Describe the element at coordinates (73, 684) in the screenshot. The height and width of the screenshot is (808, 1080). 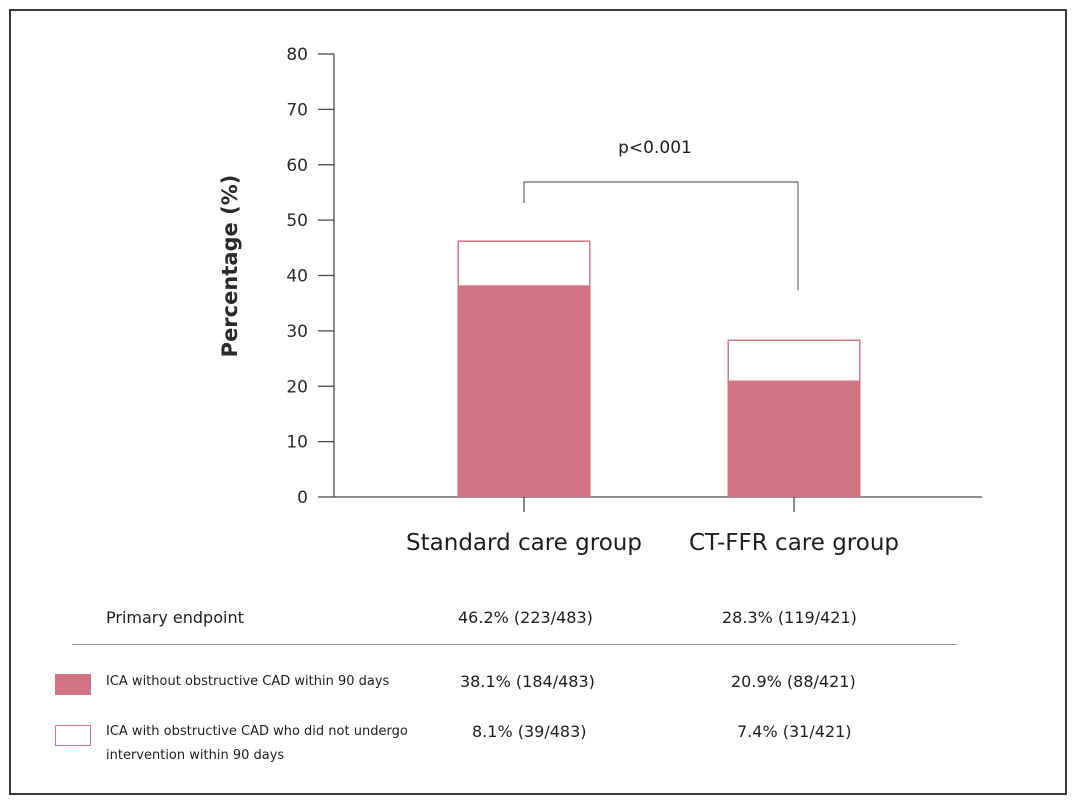
I see `legend-swatch-filled` at that location.